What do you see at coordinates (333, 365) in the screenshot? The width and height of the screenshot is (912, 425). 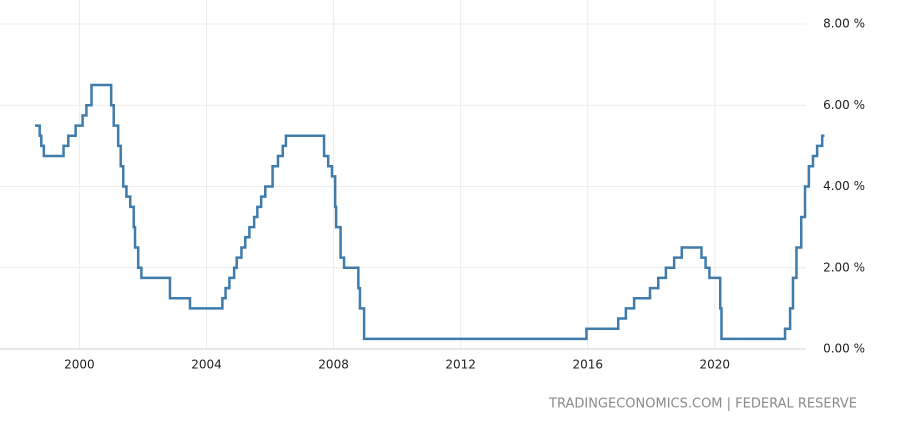 I see `x-tick-label: 2008` at bounding box center [333, 365].